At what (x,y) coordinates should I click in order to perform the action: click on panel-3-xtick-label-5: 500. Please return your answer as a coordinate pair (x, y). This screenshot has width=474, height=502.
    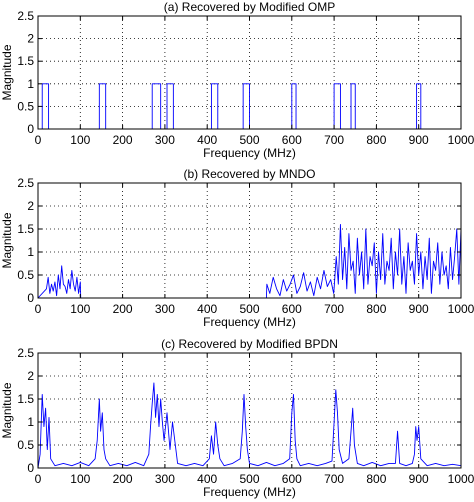
    Looking at the image, I should click on (249, 479).